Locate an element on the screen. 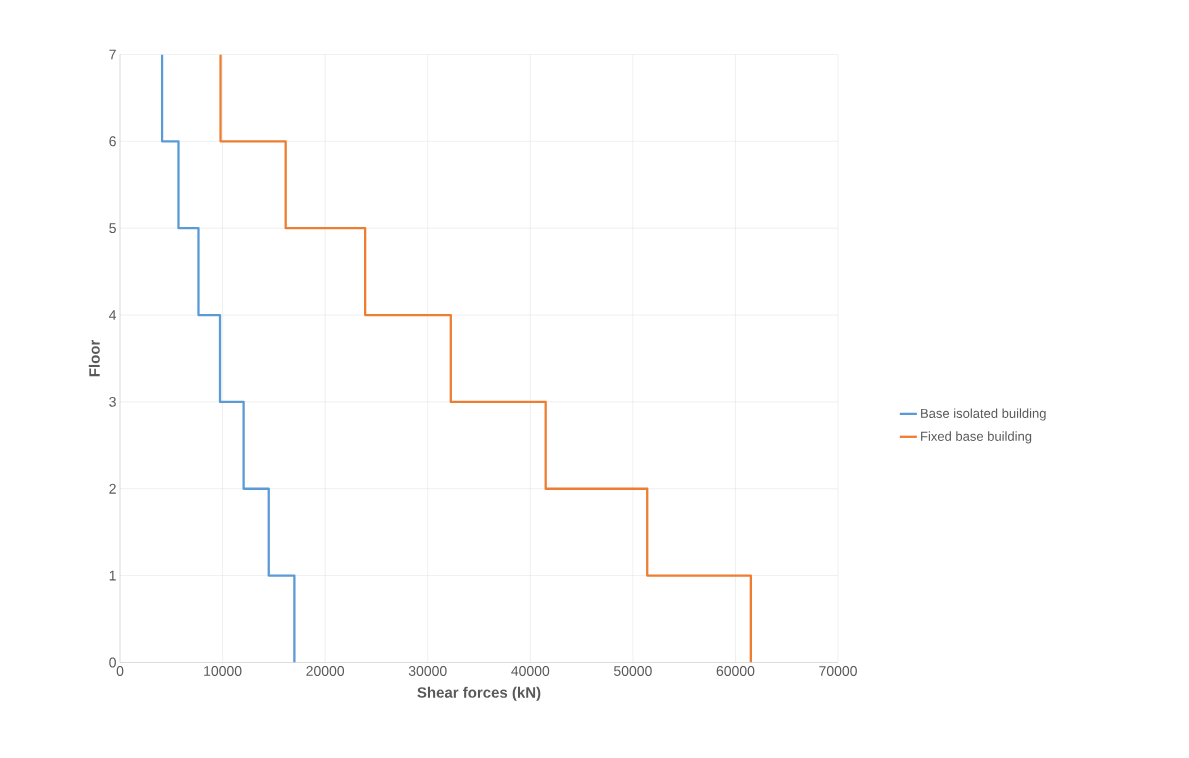 This screenshot has height=758, width=1189. x-tick-label: 20000 is located at coordinates (325, 670).